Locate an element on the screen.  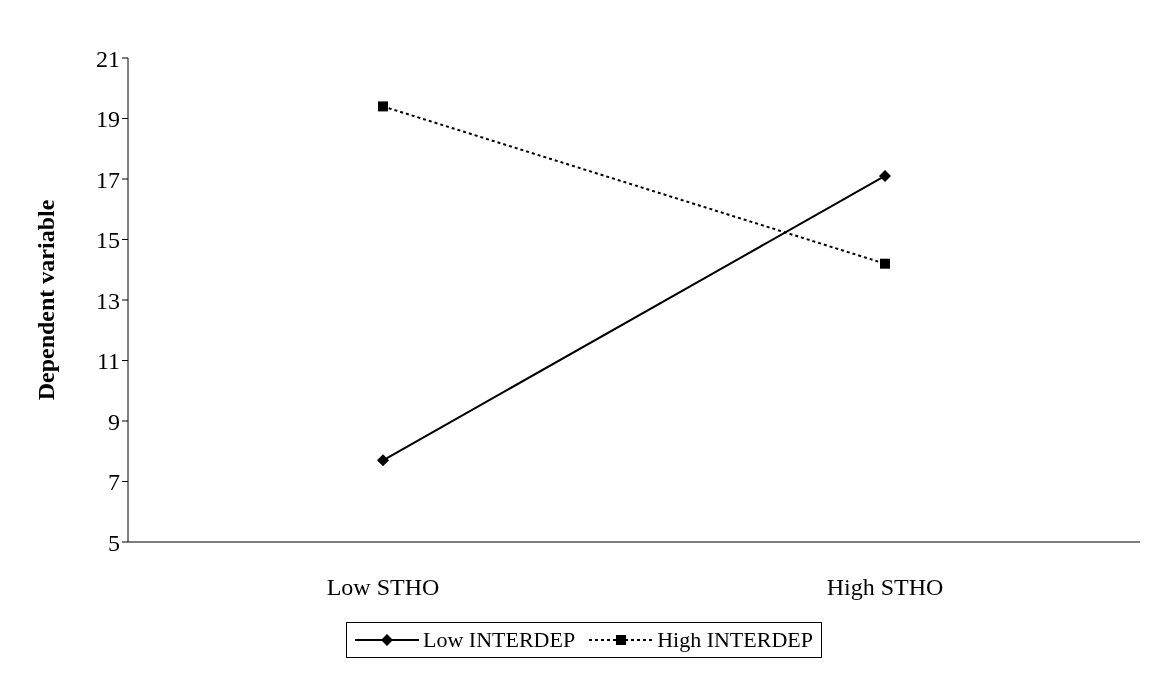
y-tick-label: 11 is located at coordinates (108, 361).